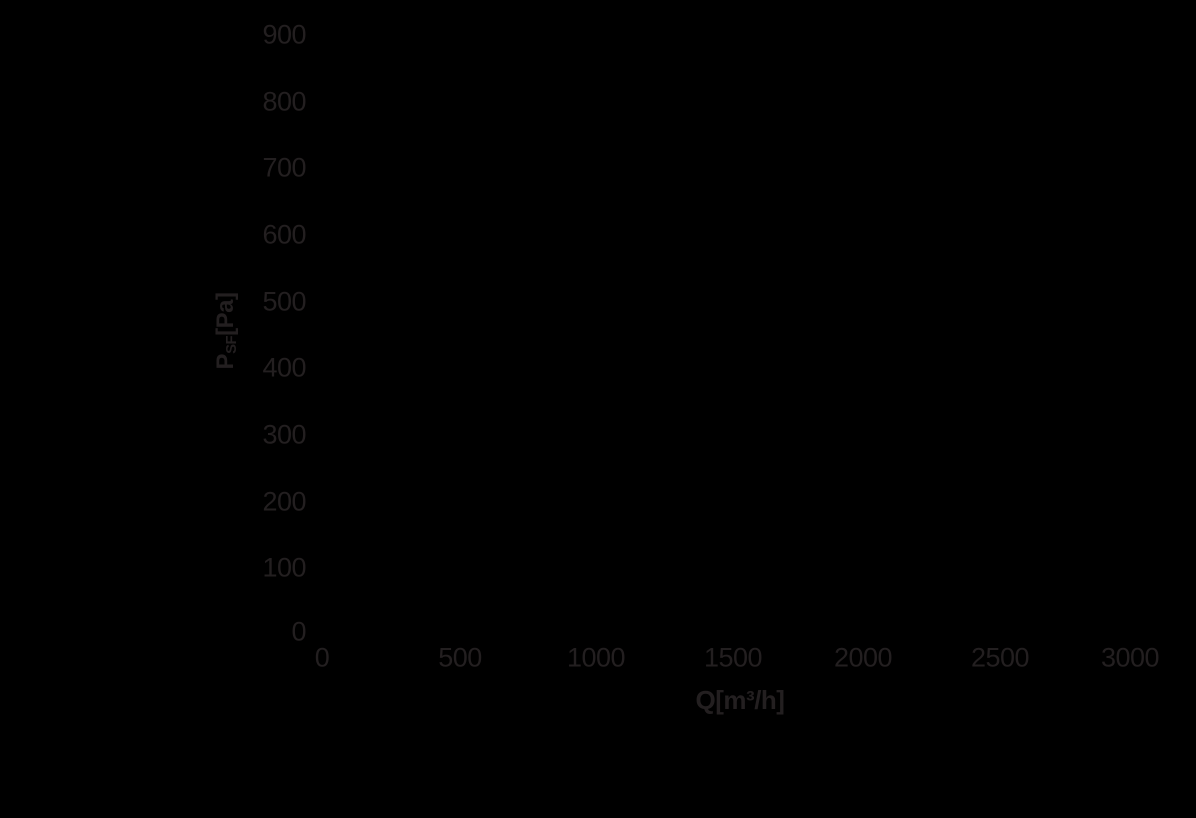 The width and height of the screenshot is (1196, 818). I want to click on y-tick-label-600: 600, so click(284, 234).